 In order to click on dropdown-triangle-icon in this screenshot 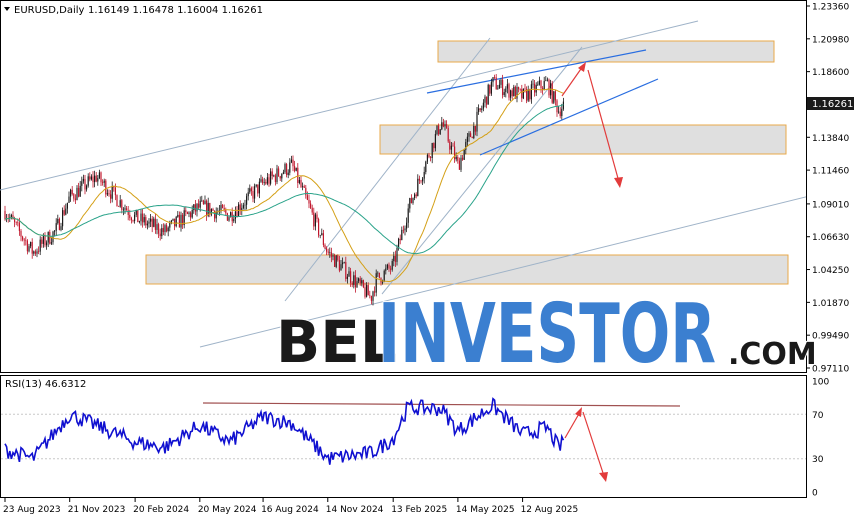, I will do `click(7, 9)`.